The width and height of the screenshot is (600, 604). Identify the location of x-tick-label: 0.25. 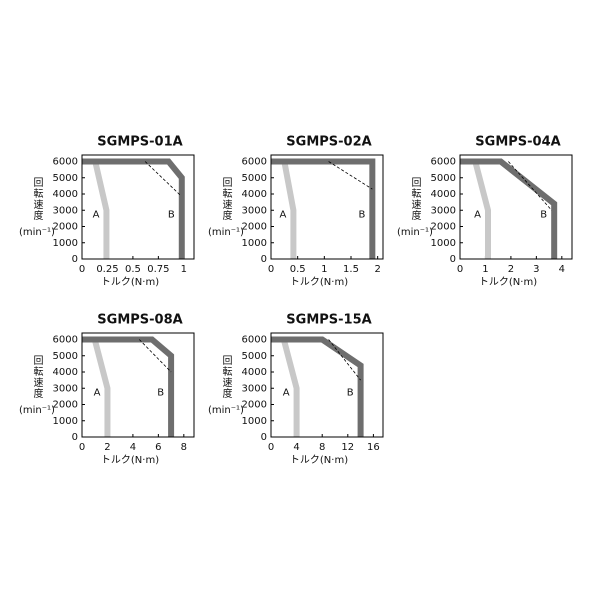
(107, 269).